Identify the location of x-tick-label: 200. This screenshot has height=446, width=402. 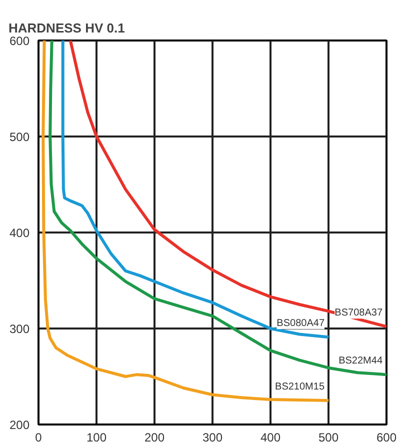
(154, 437).